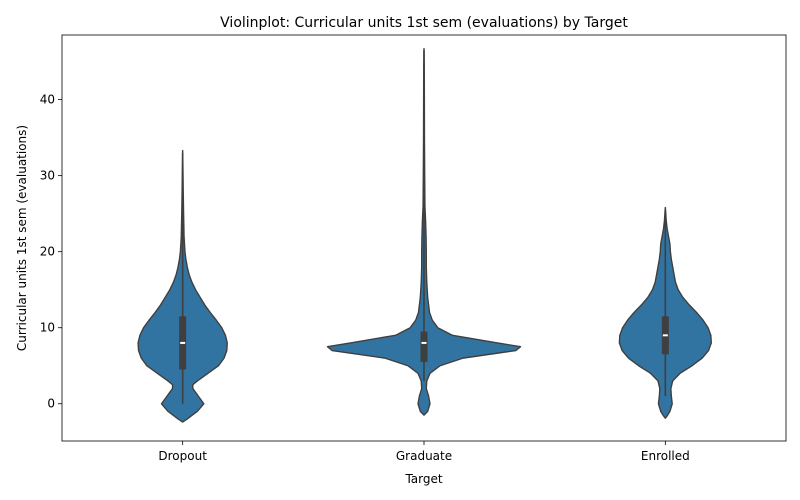 The image size is (800, 500). What do you see at coordinates (51, 404) in the screenshot?
I see `y-tick-label: 0` at bounding box center [51, 404].